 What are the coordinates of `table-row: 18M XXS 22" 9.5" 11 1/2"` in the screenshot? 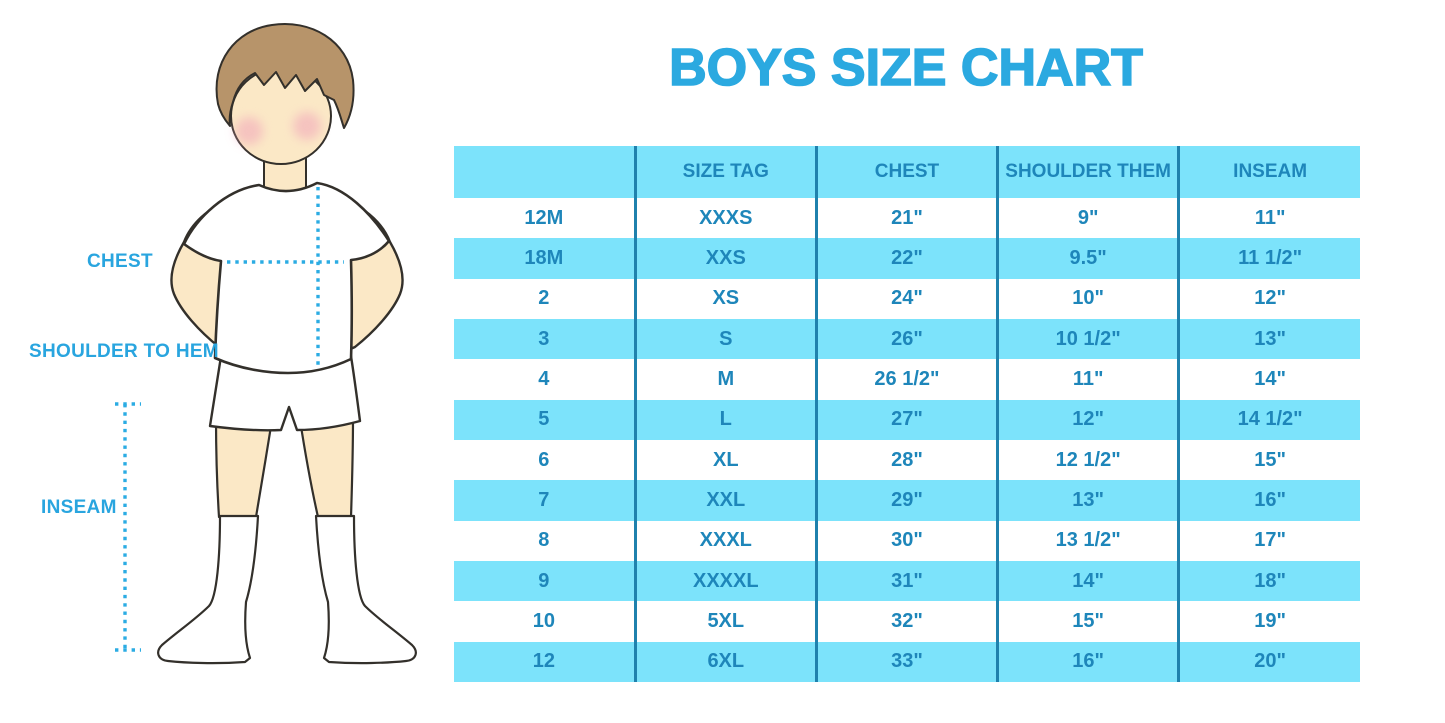 It's located at (907, 258).